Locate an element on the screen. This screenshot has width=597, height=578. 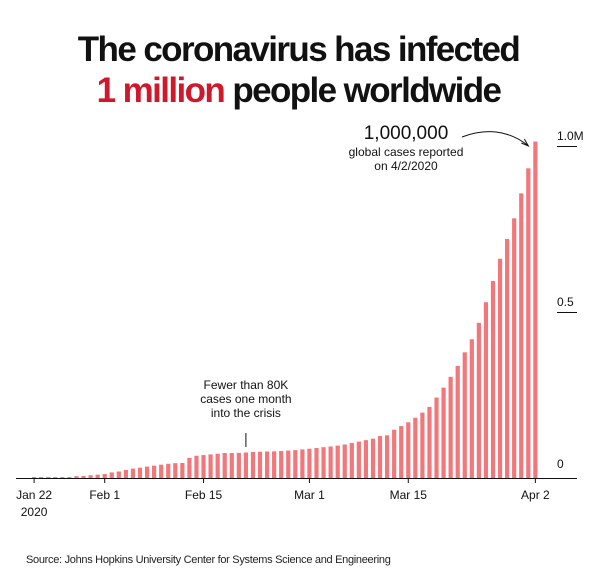
chart-title-line-1: The coronavirus has infected is located at coordinates (299, 49).